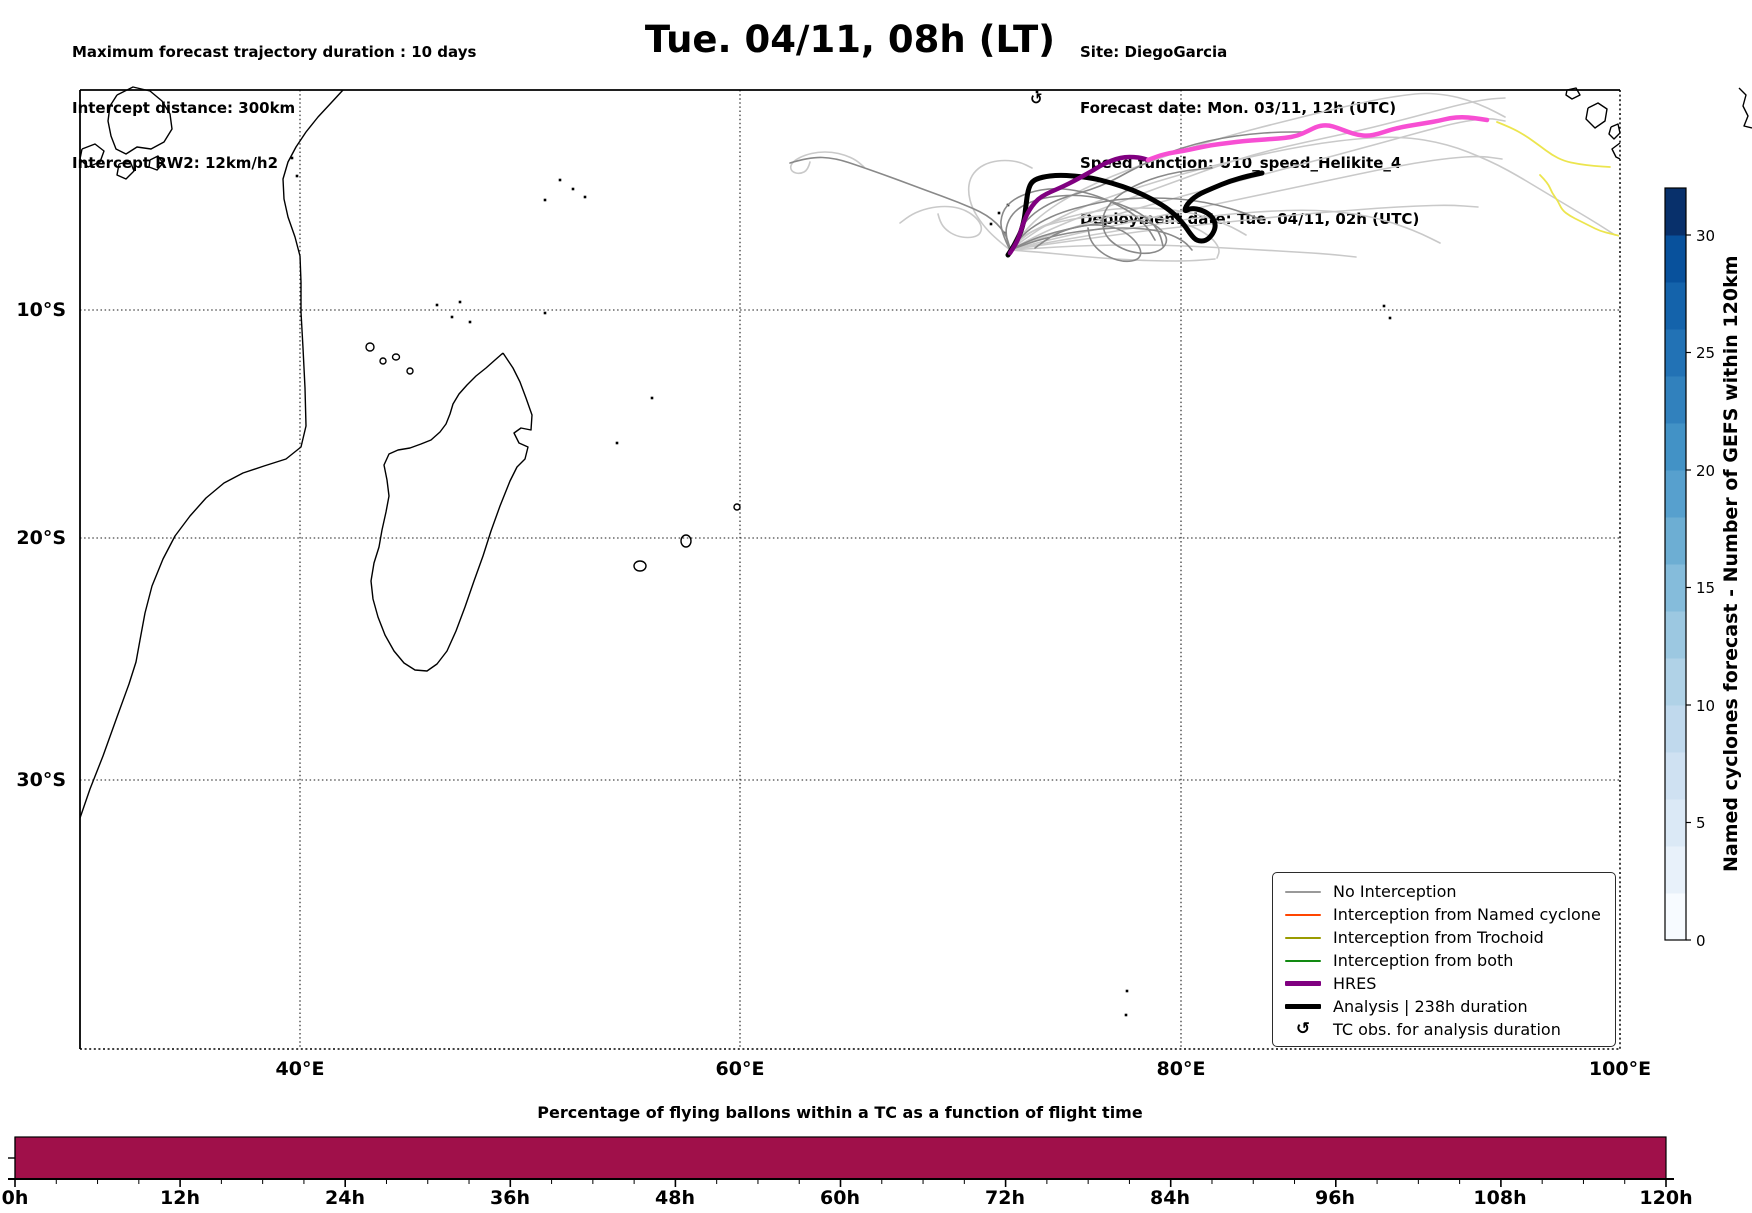  I want to click on legend-swatch-green, so click(1303, 960).